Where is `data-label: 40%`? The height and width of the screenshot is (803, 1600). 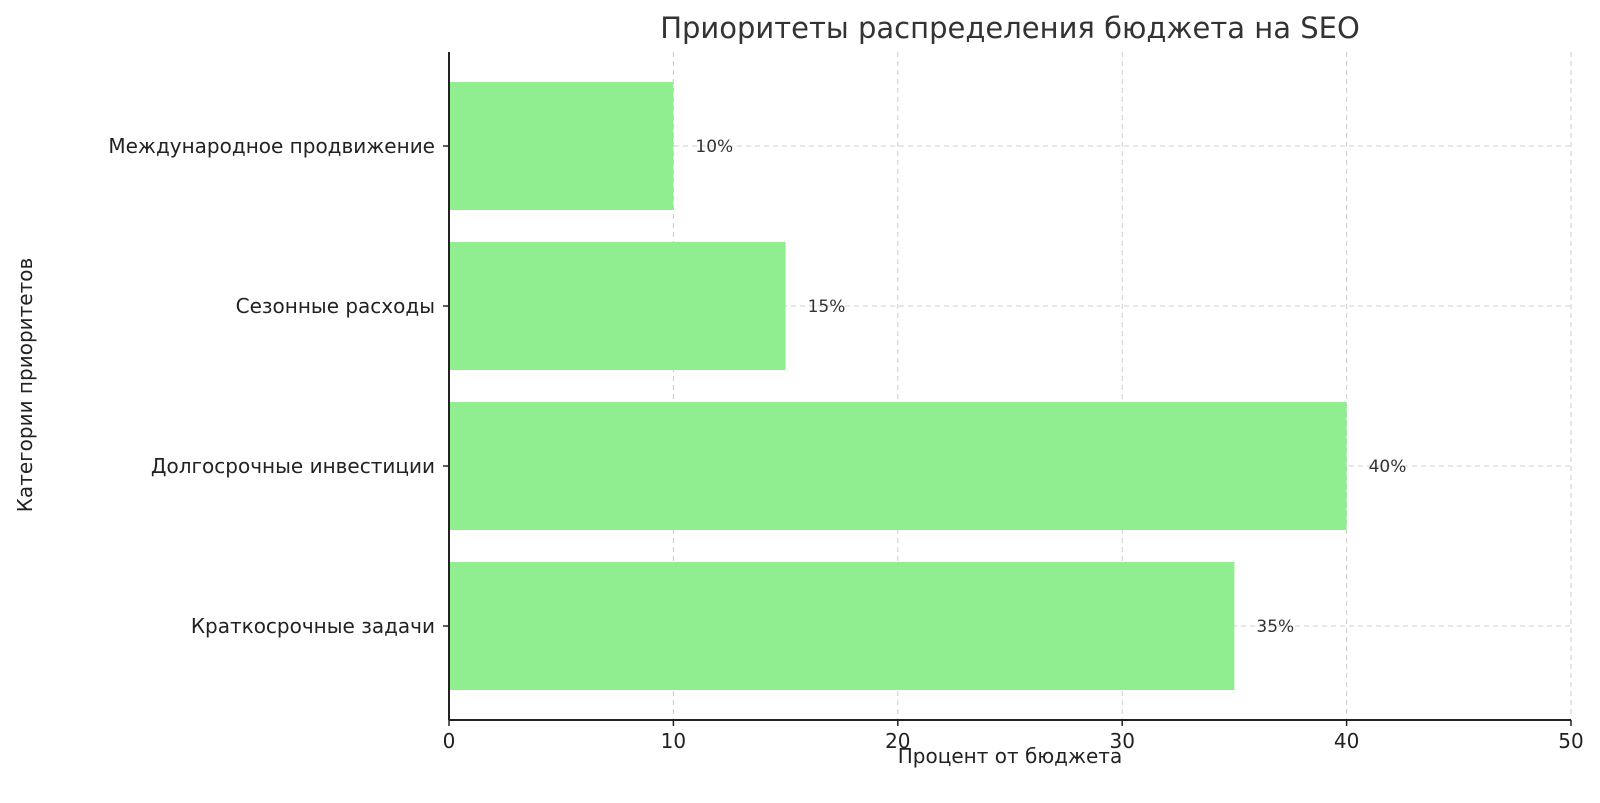 data-label: 40% is located at coordinates (1388, 467).